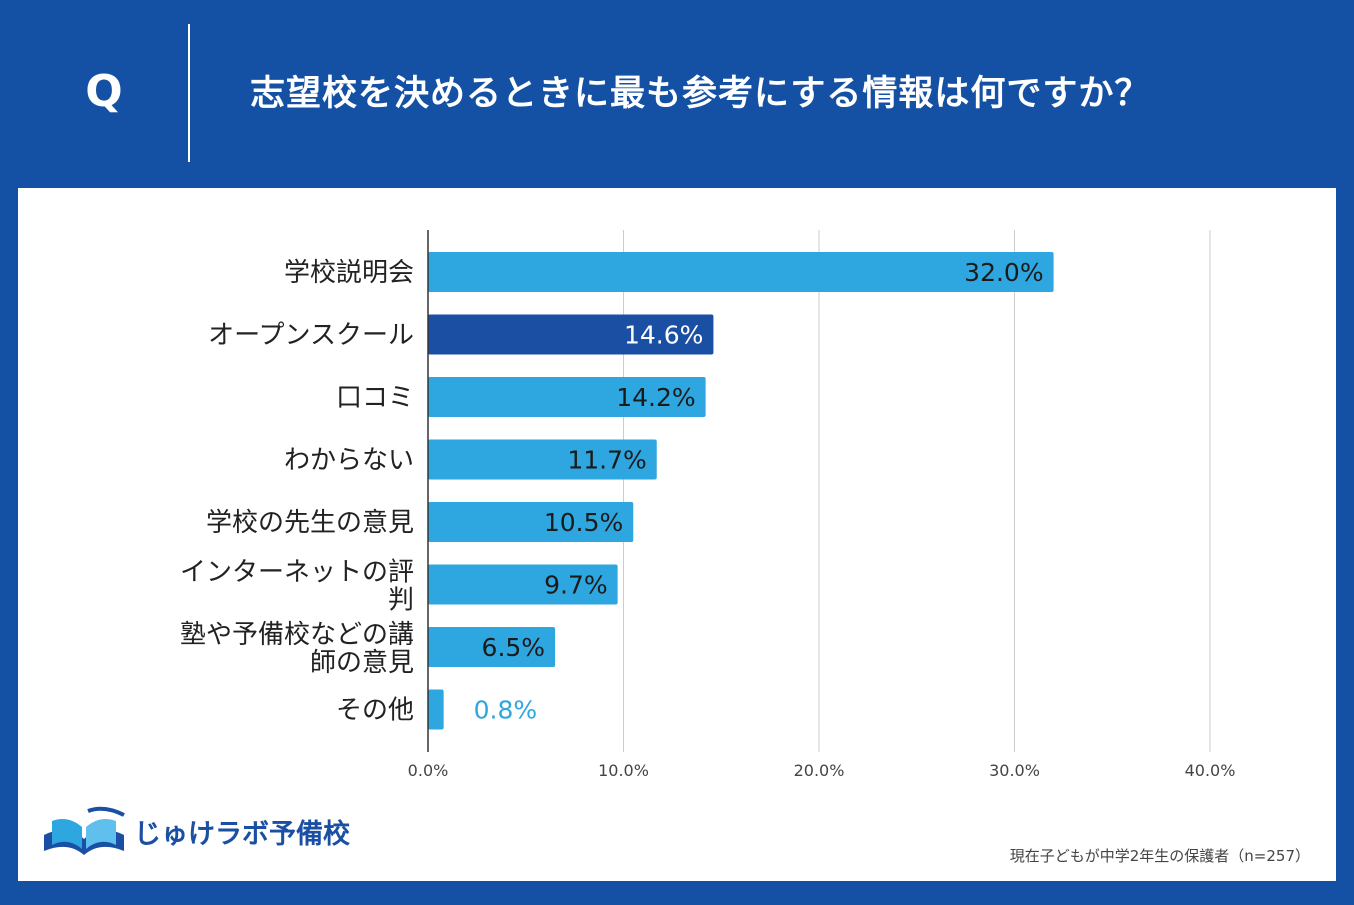  Describe the element at coordinates (349, 461) in the screenshot. I see `category-label: わからない` at that location.